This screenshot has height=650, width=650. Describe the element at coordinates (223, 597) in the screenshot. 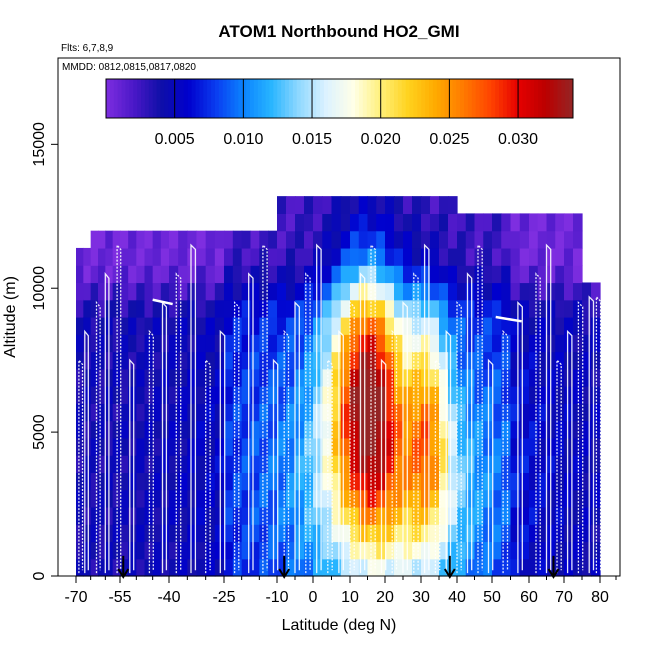

I see `x-tick-label: -25` at that location.